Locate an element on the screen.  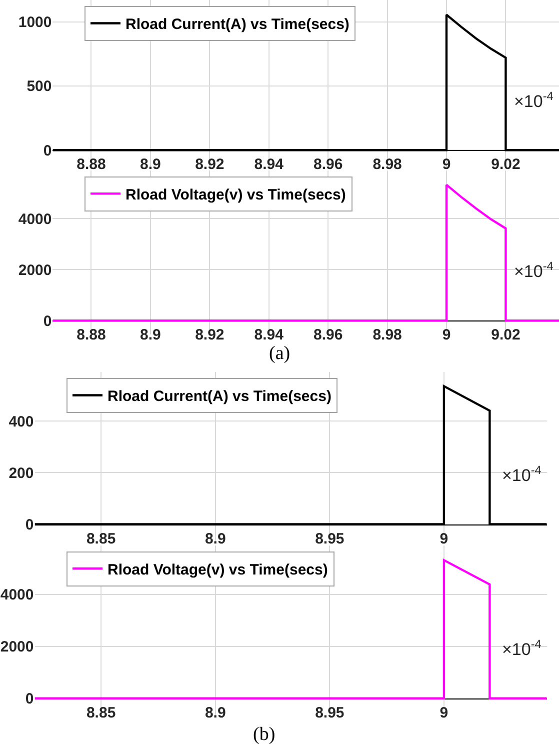
y-tick-label: 500 is located at coordinates (39, 87).